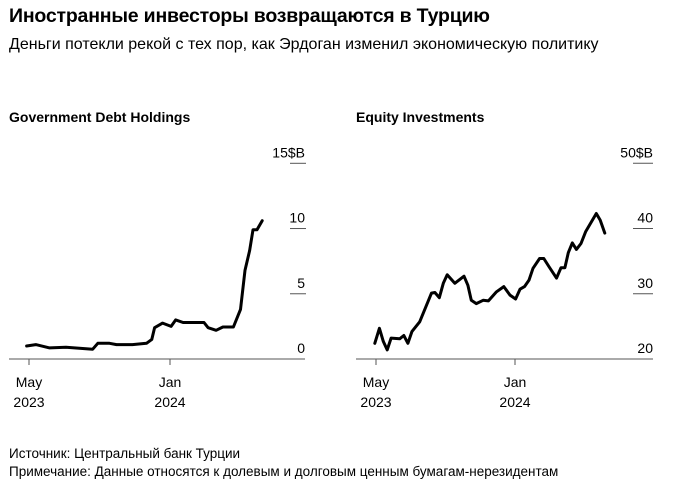 This screenshot has width=673, height=495. I want to click on y-tick-label: 50$B, so click(636, 152).